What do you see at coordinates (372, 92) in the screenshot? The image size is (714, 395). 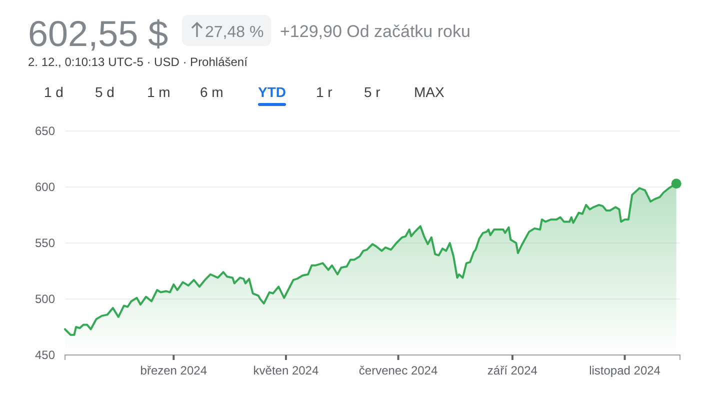 I see `text: 5 r` at bounding box center [372, 92].